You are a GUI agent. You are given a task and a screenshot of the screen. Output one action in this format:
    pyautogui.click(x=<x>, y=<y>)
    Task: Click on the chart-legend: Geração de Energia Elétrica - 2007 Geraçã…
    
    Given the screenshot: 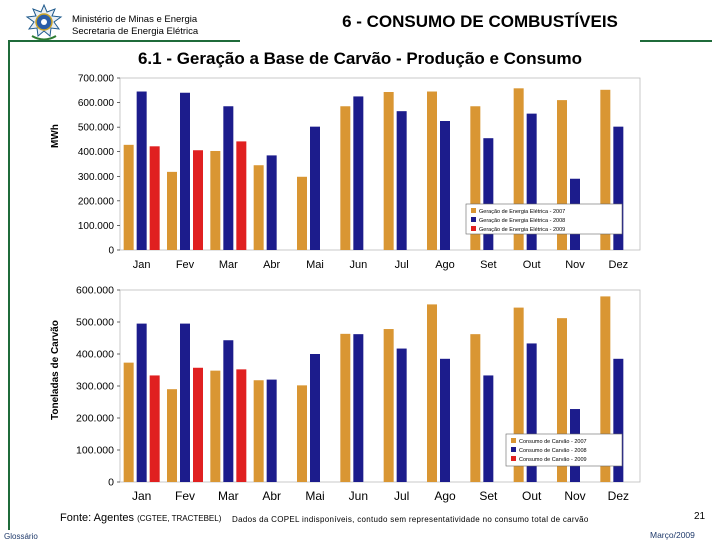 What is the action you would take?
    pyautogui.click(x=544, y=219)
    